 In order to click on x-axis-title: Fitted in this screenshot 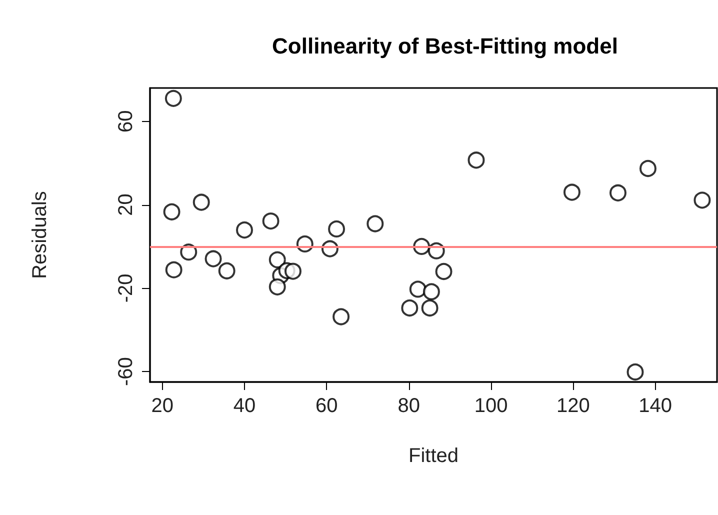, I will do `click(433, 456)`.